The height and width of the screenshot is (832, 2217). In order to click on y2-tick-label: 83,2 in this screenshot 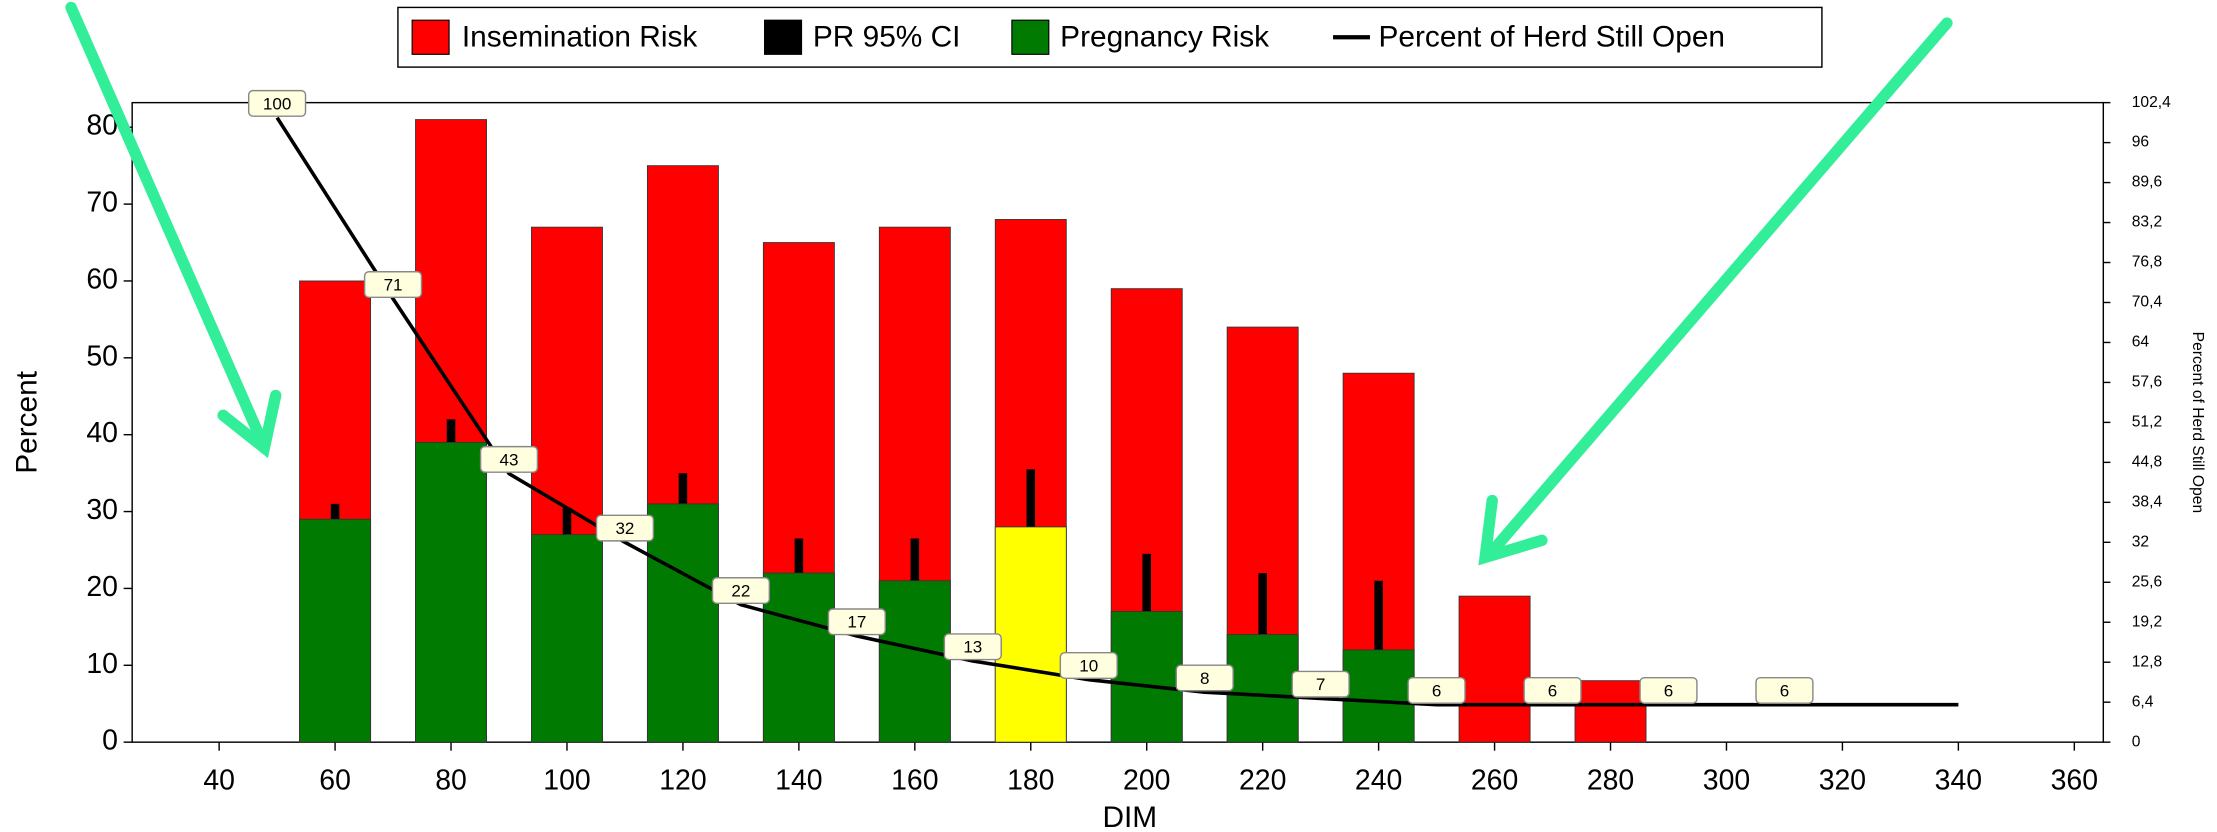, I will do `click(2147, 222)`.